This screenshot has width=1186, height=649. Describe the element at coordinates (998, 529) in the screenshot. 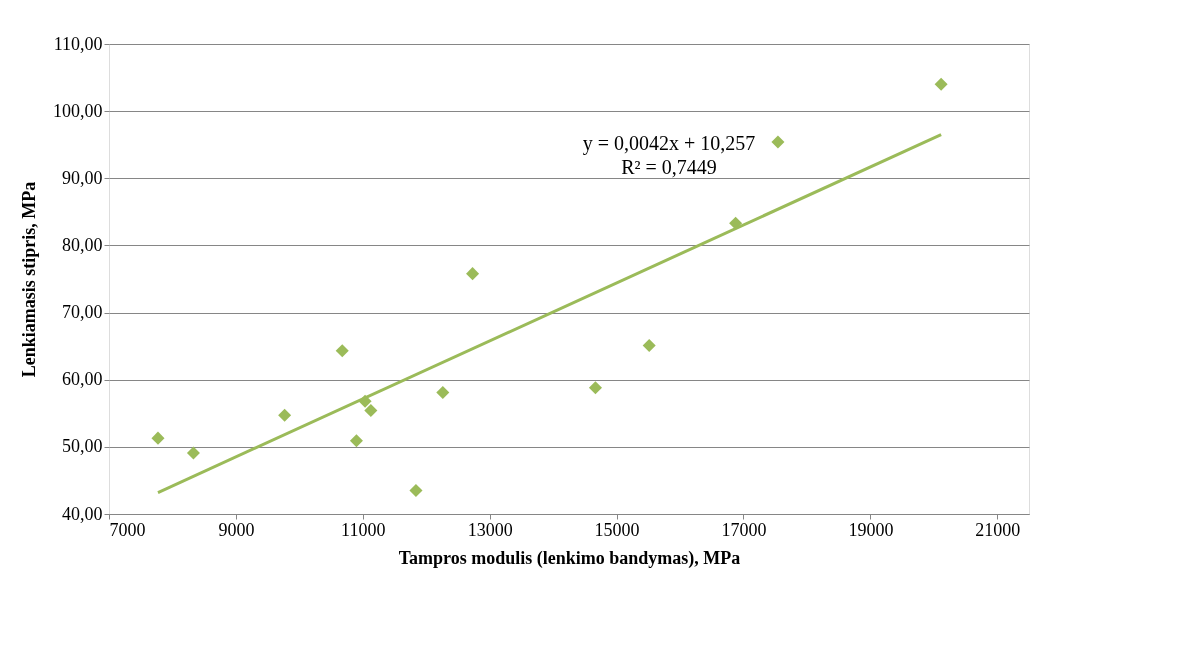

I see `x-tick-label: 21000` at that location.